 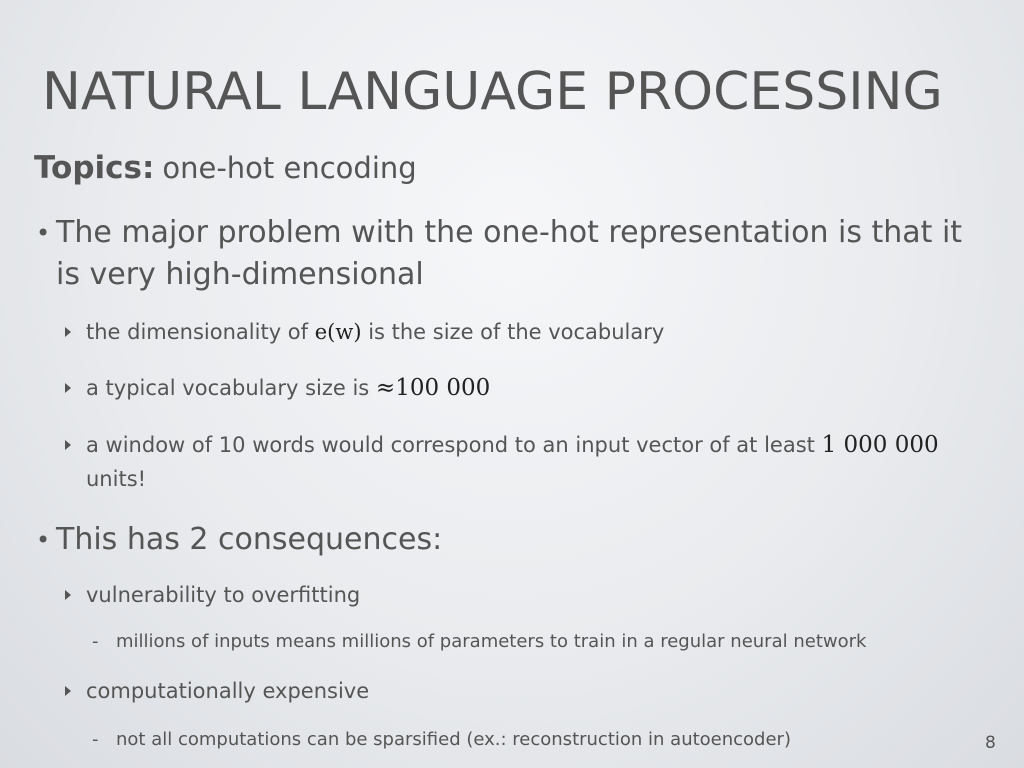 What do you see at coordinates (231, 388) in the screenshot?
I see `sub-bullet-text: a typical vocabulary size is` at bounding box center [231, 388].